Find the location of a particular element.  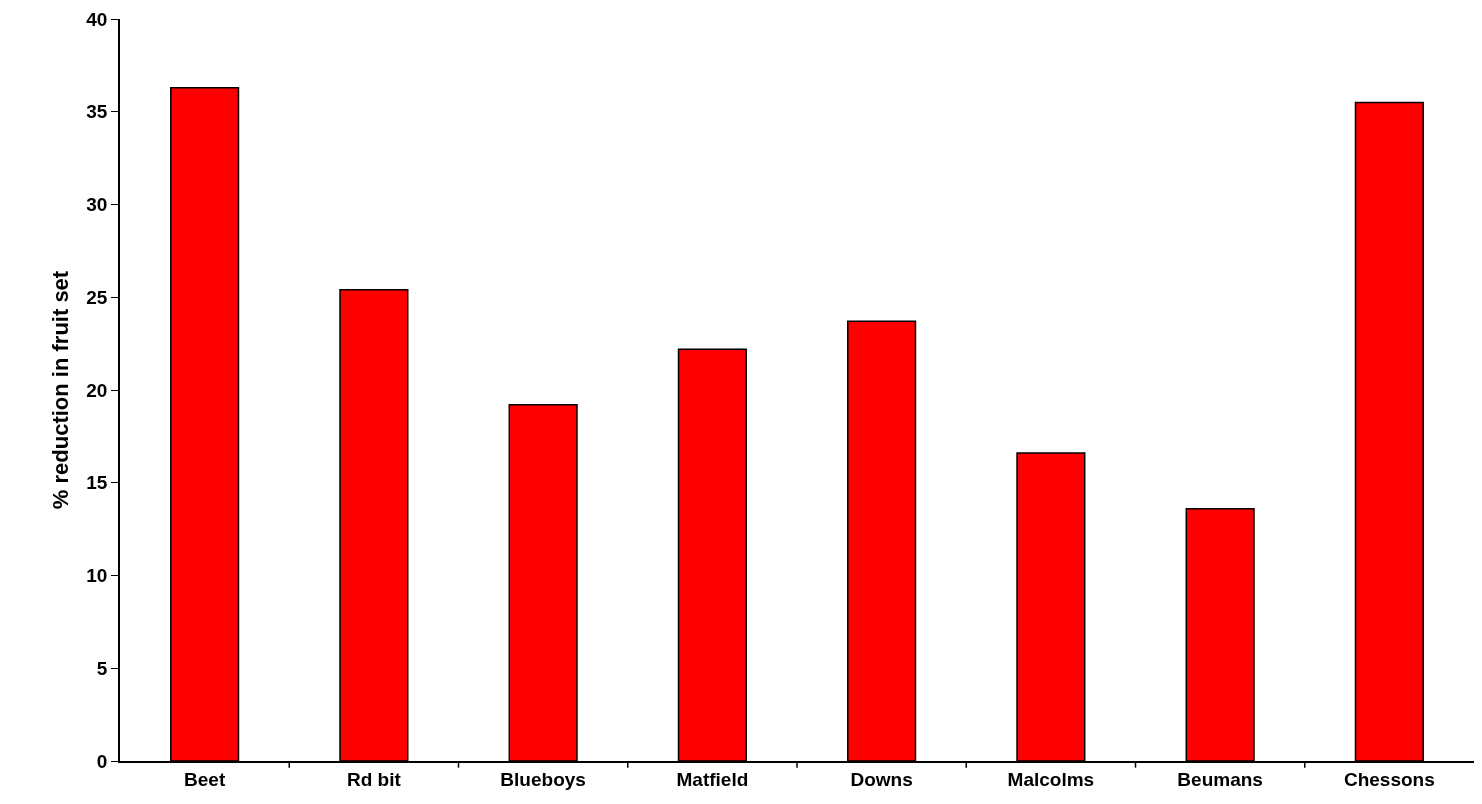

y-tick-label: 20 is located at coordinates (97, 390).